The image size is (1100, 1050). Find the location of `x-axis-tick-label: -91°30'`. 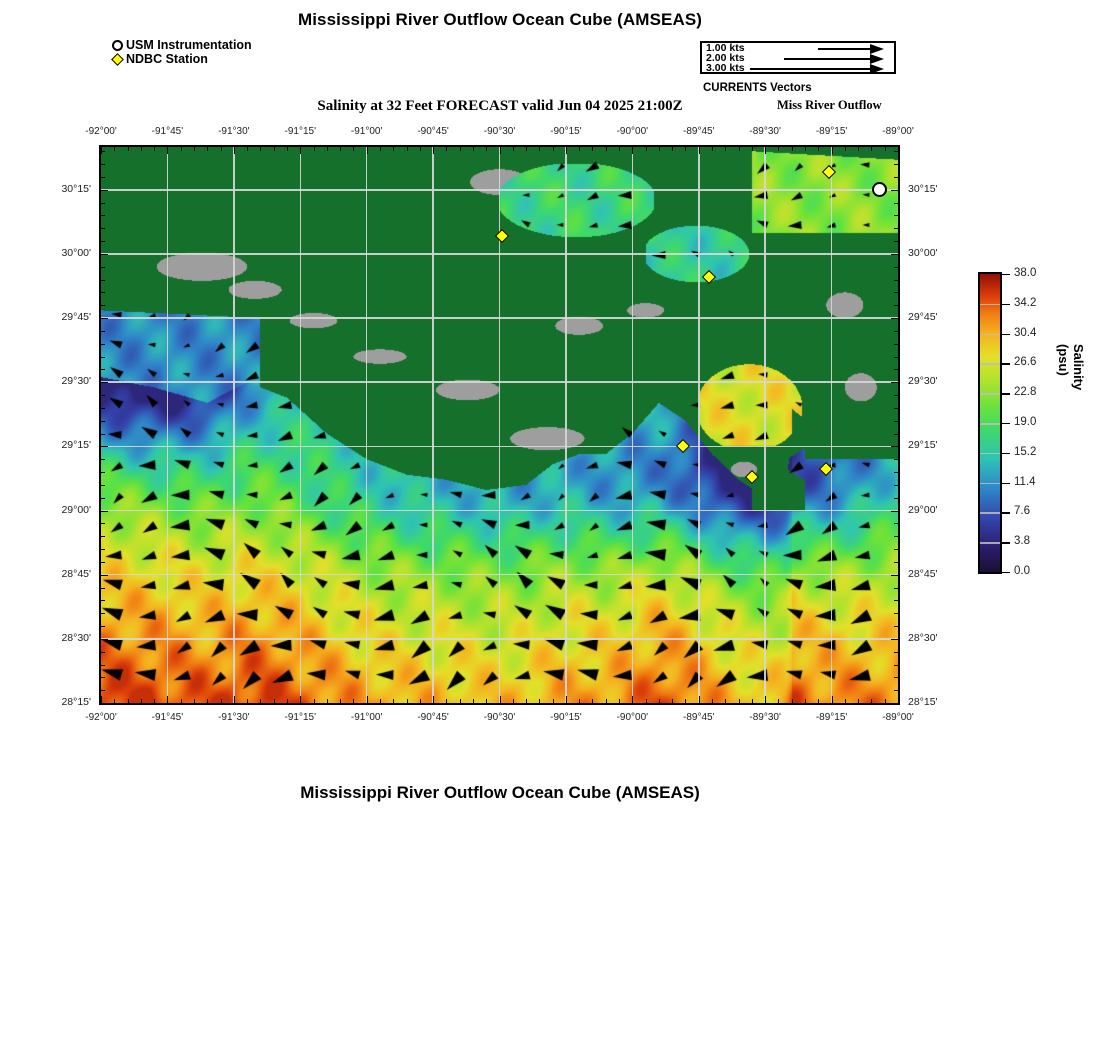

x-axis-tick-label: -91°30' is located at coordinates (234, 717).